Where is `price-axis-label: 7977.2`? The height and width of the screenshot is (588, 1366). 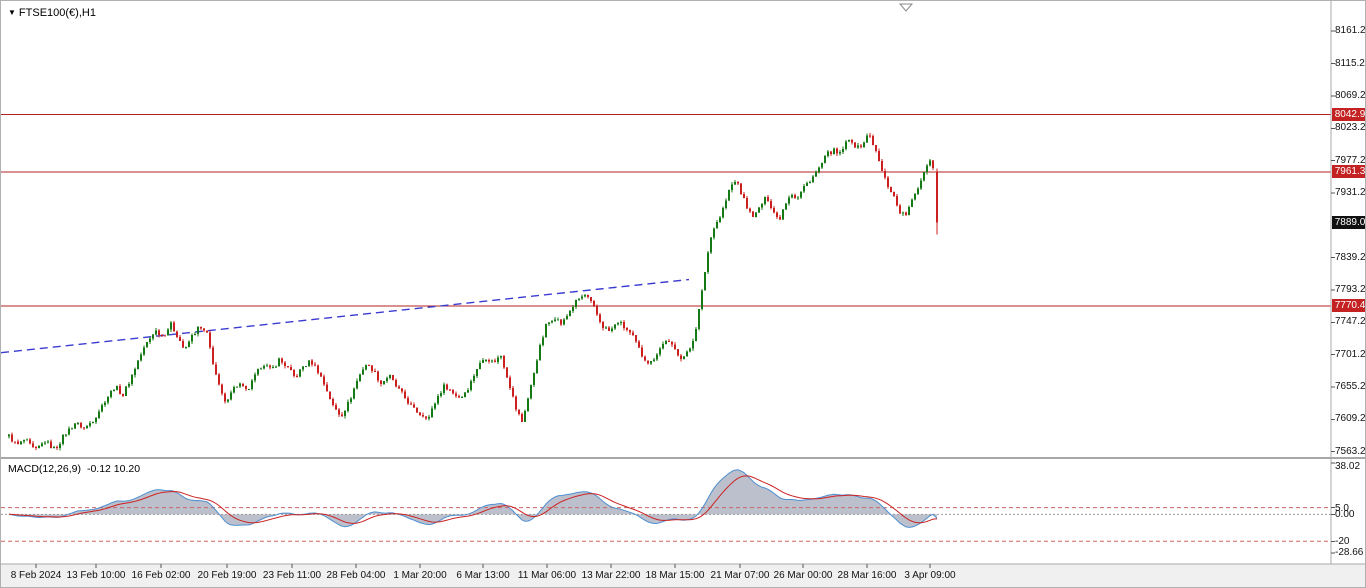 price-axis-label: 7977.2 is located at coordinates (1350, 160).